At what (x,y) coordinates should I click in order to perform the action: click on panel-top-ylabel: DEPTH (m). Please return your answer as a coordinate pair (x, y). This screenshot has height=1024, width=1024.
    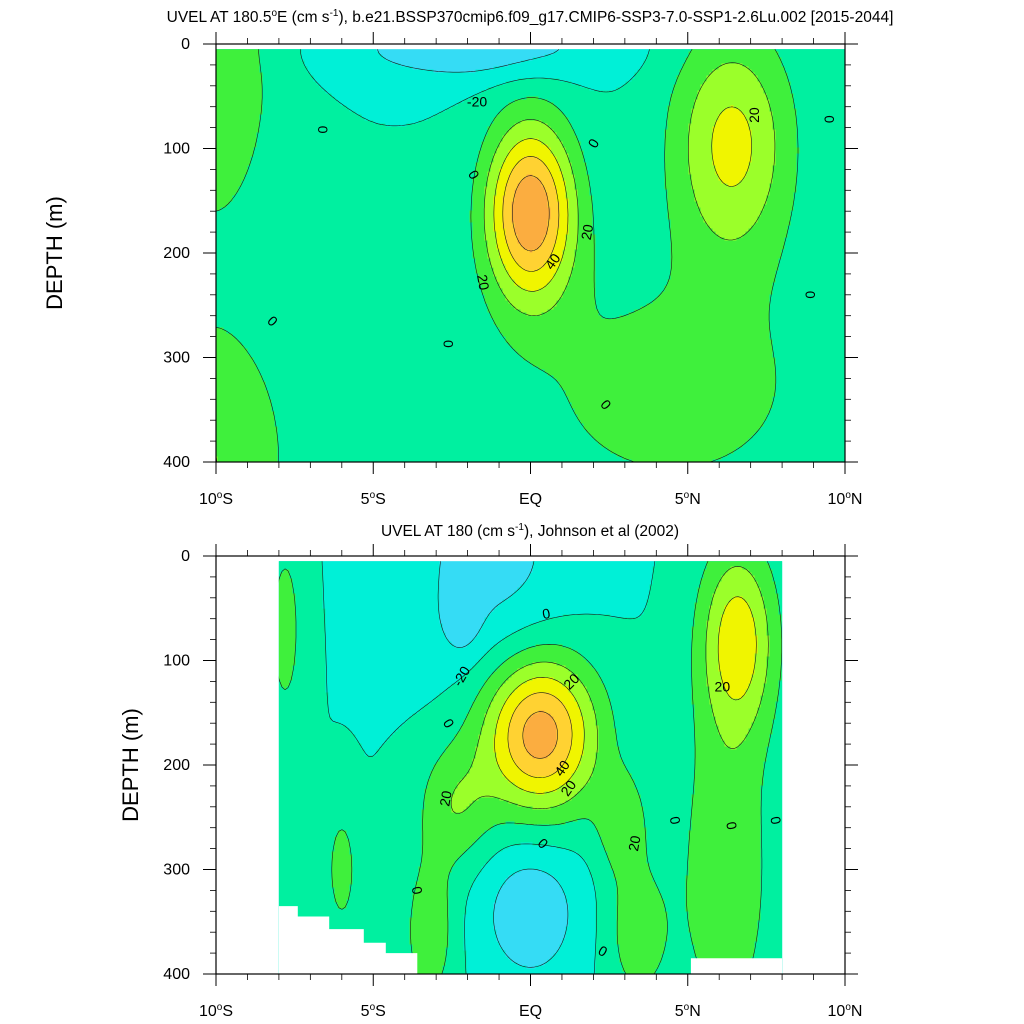
    Looking at the image, I should click on (54, 253).